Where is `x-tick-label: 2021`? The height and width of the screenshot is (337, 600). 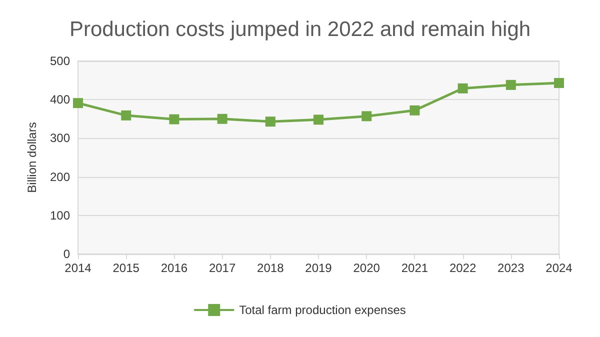 x-tick-label: 2021 is located at coordinates (414, 268).